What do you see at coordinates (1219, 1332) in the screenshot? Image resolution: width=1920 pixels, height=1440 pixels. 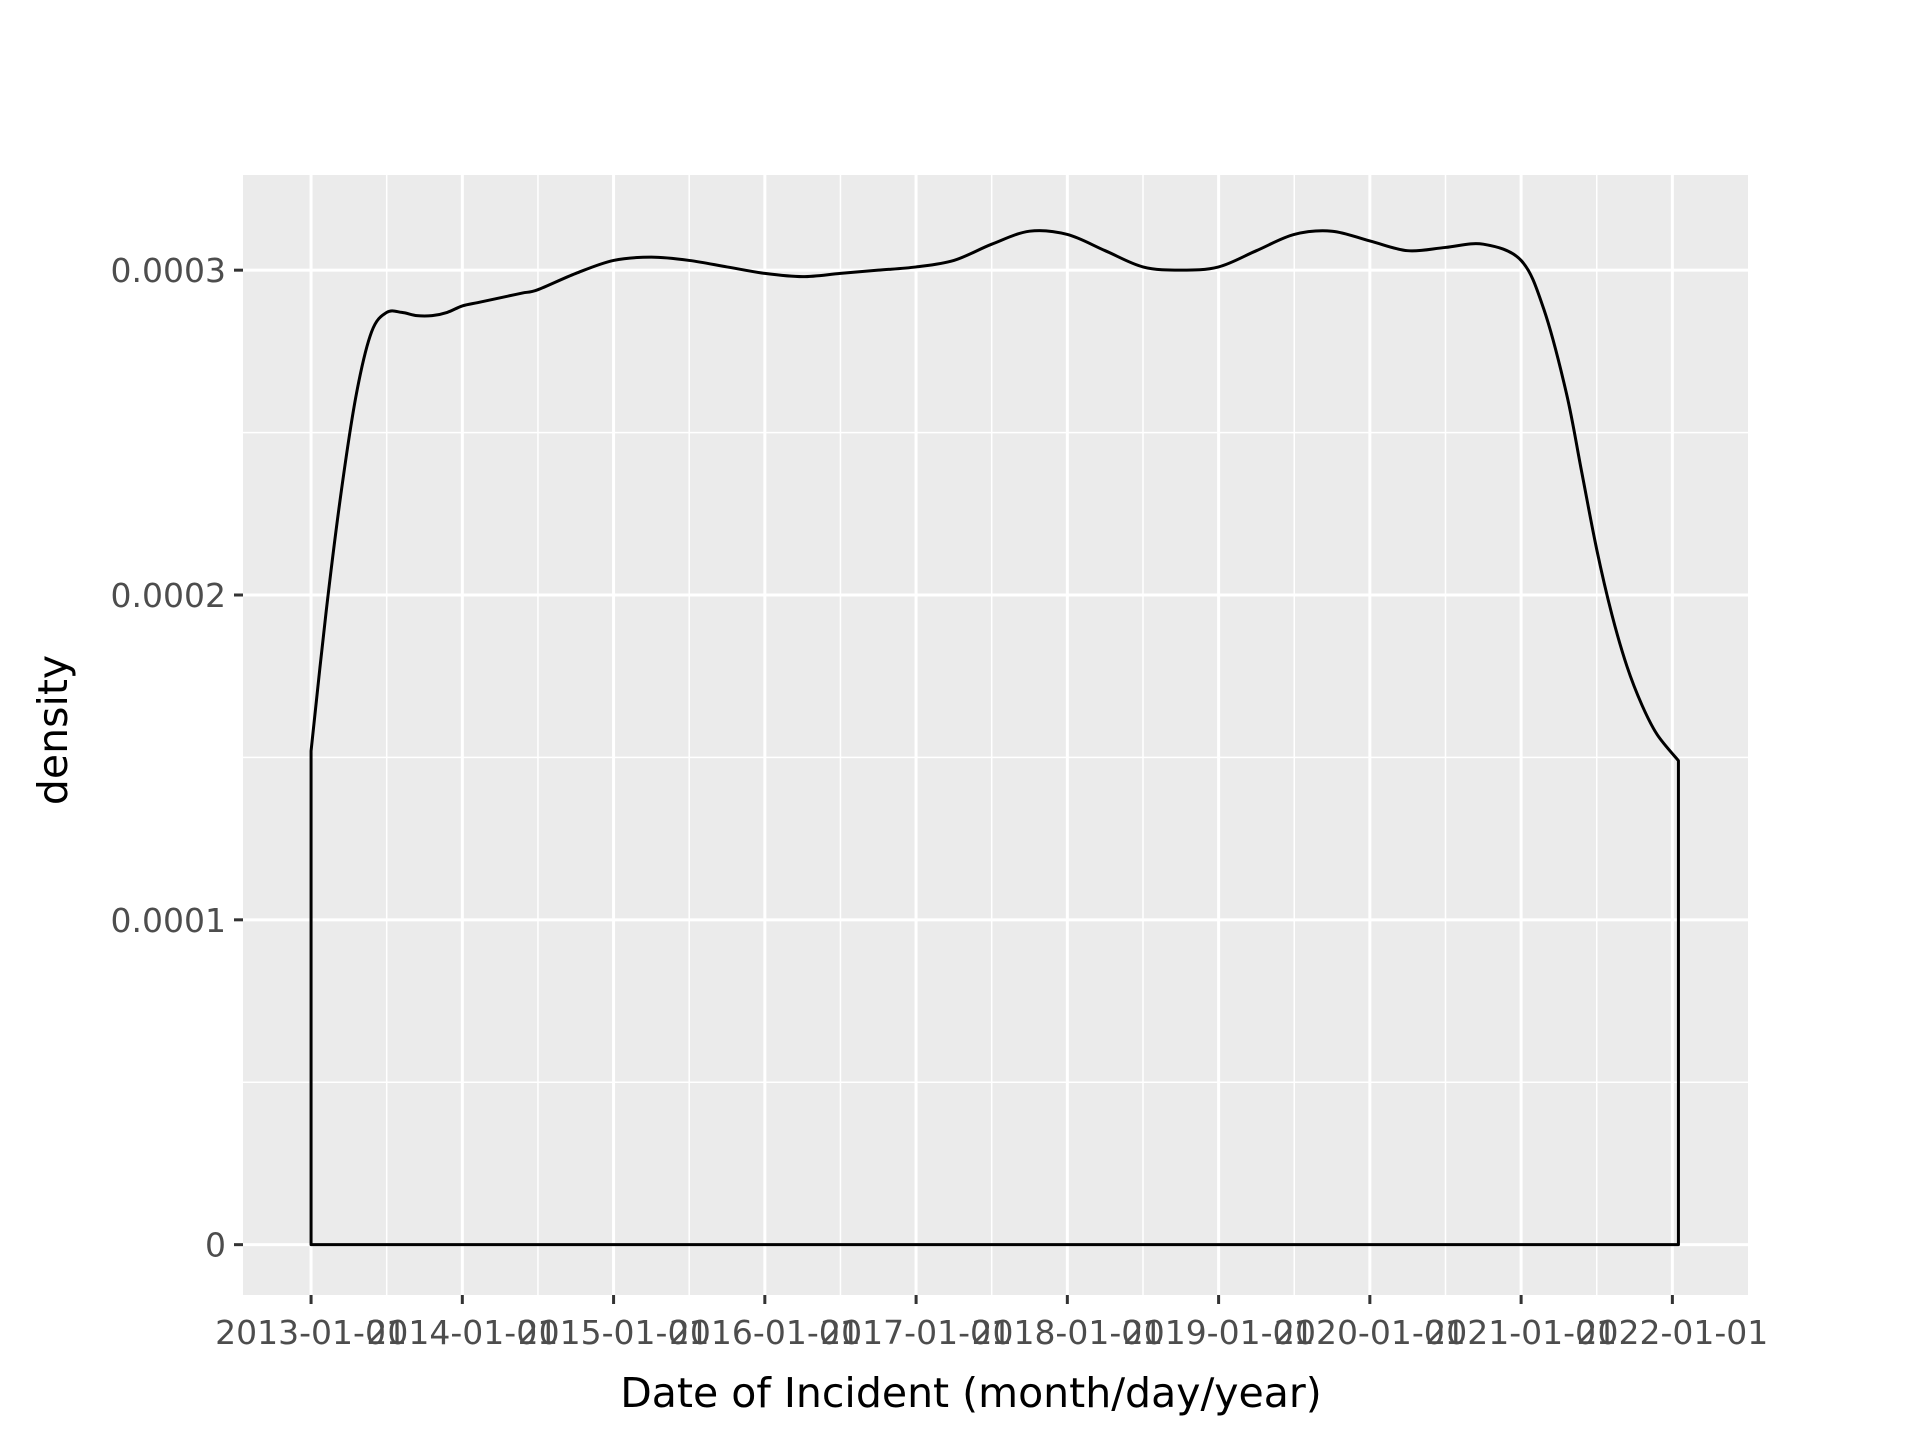 I see `x-tick-label: 2019-01-01` at bounding box center [1219, 1332].